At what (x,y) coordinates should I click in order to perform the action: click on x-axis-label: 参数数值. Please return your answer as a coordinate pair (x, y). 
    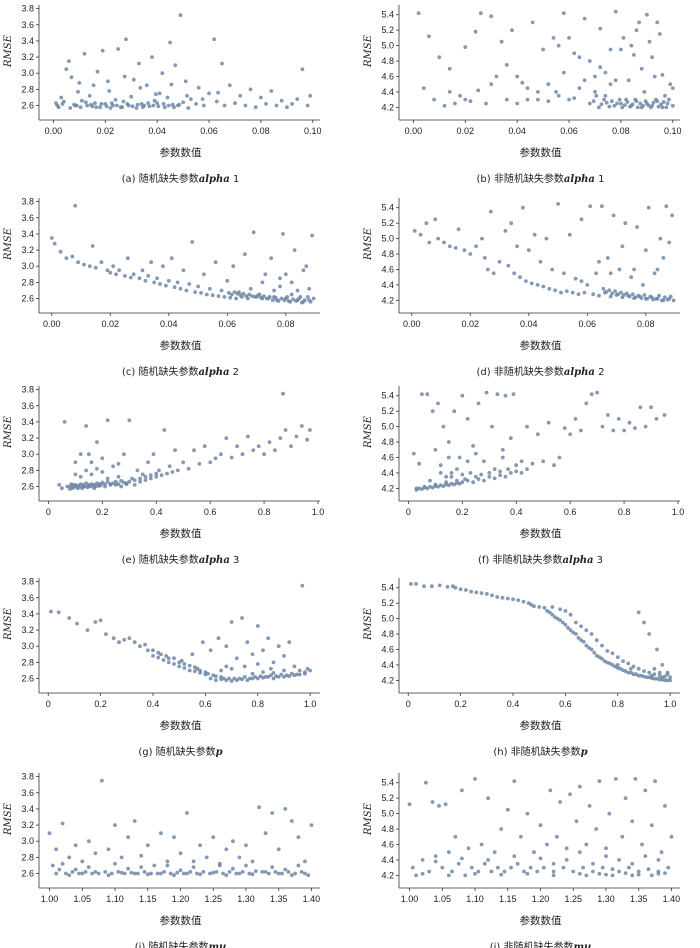
    Looking at the image, I should click on (181, 725).